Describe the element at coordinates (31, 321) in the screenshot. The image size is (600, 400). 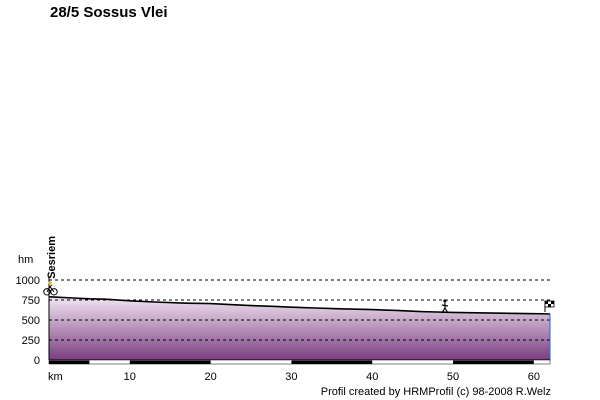
I see `y-tick-label: 500` at that location.